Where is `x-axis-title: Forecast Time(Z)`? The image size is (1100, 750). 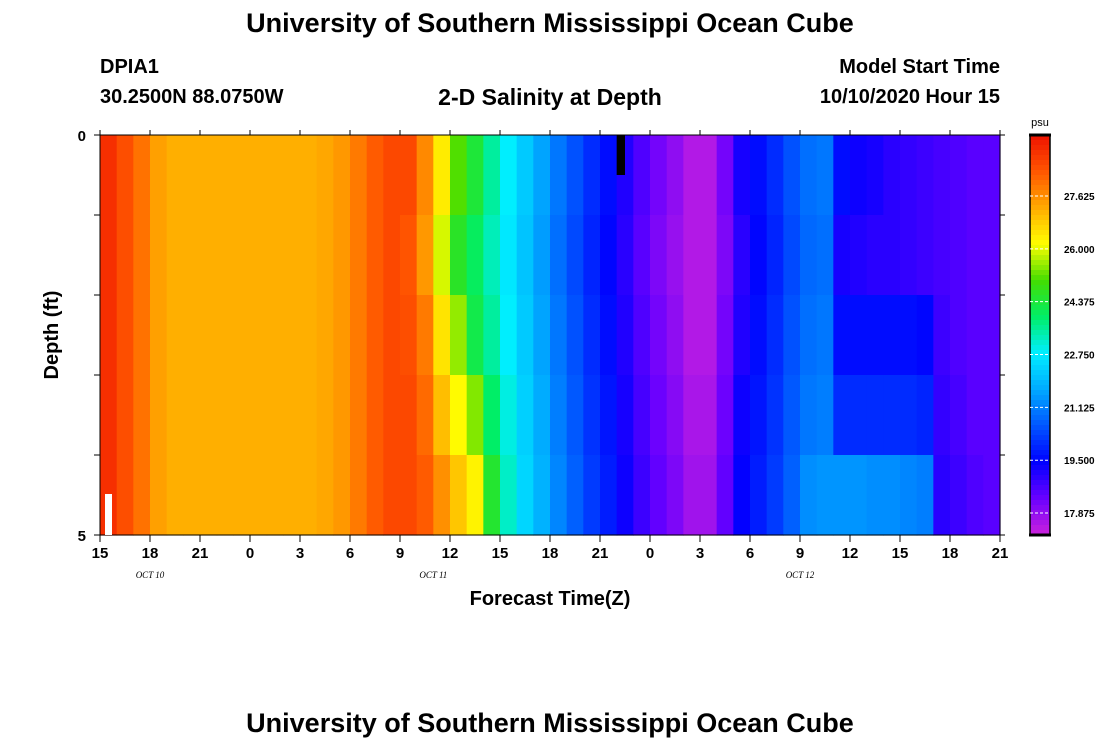 x-axis-title: Forecast Time(Z) is located at coordinates (550, 599).